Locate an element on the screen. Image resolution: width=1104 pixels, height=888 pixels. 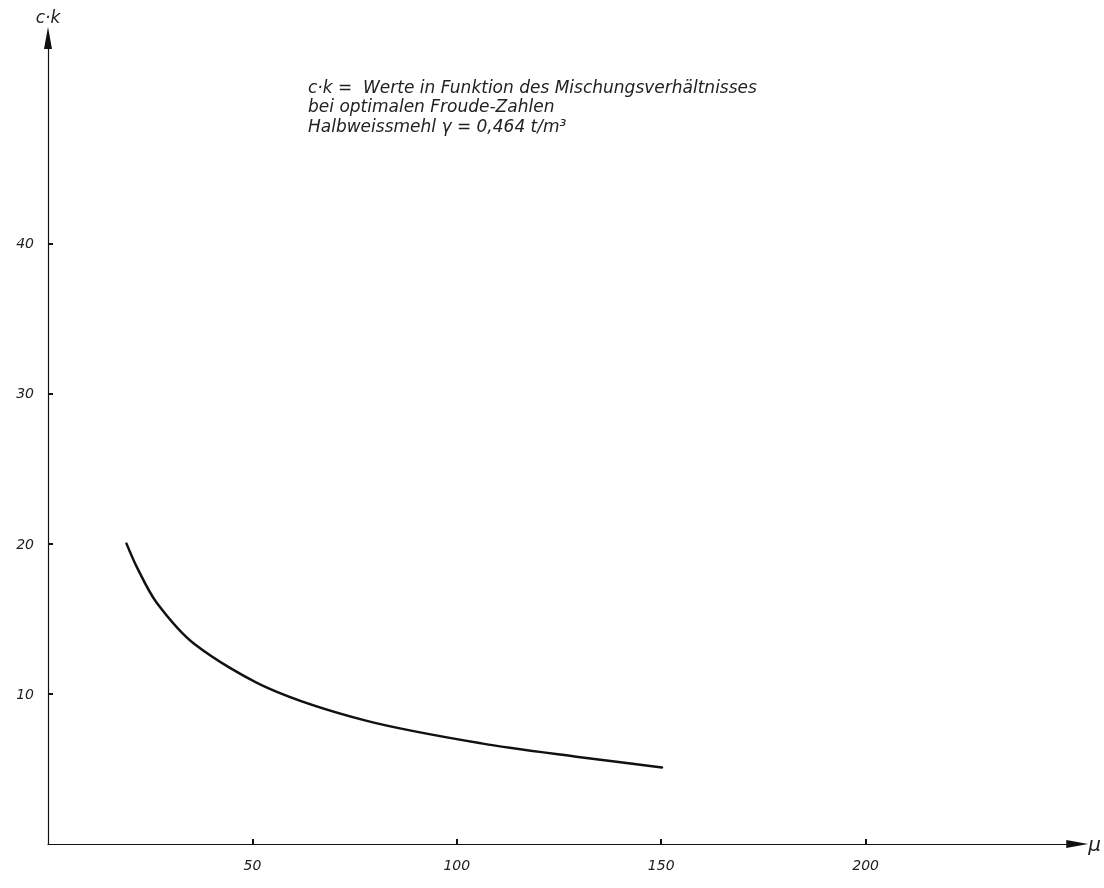
annotation: bei optimalen Froude-Zahlen is located at coordinates (431, 106).